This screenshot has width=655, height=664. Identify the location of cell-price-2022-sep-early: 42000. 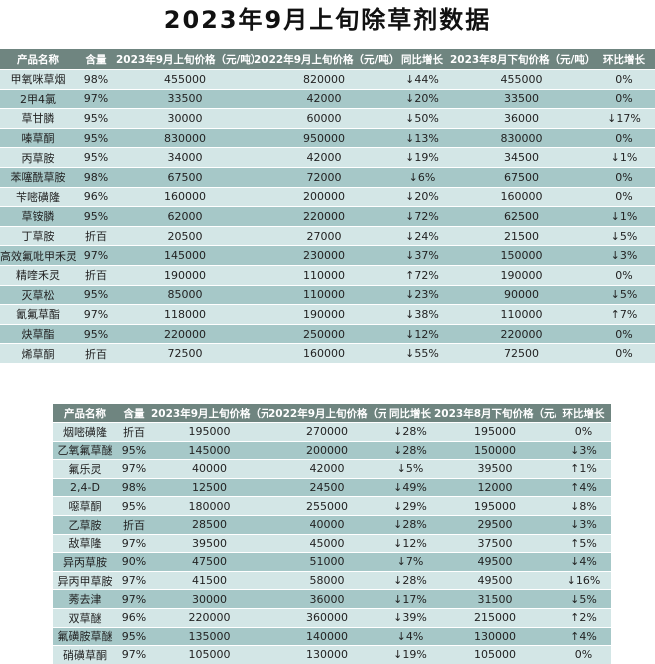
(324, 157).